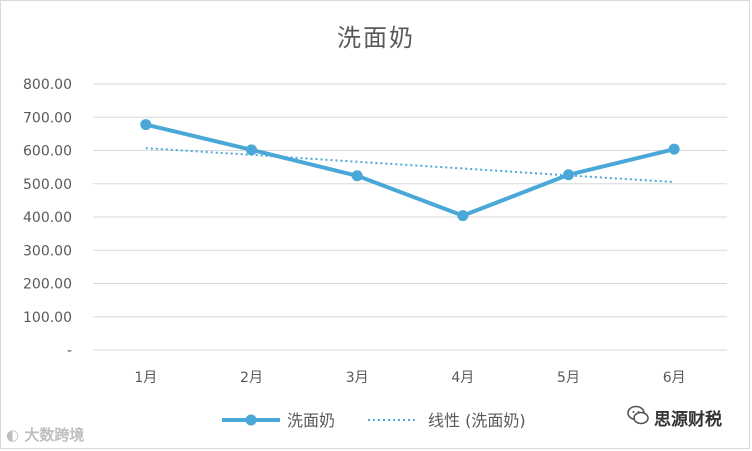 The height and width of the screenshot is (451, 752). What do you see at coordinates (69, 351) in the screenshot?
I see `y-tick-label: -` at bounding box center [69, 351].